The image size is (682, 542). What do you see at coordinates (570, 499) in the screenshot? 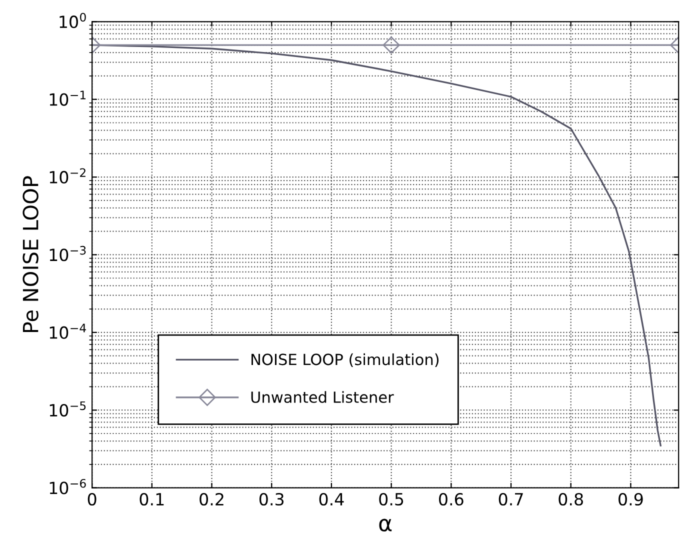
I see `x-tick-label: 0.8` at bounding box center [570, 499].